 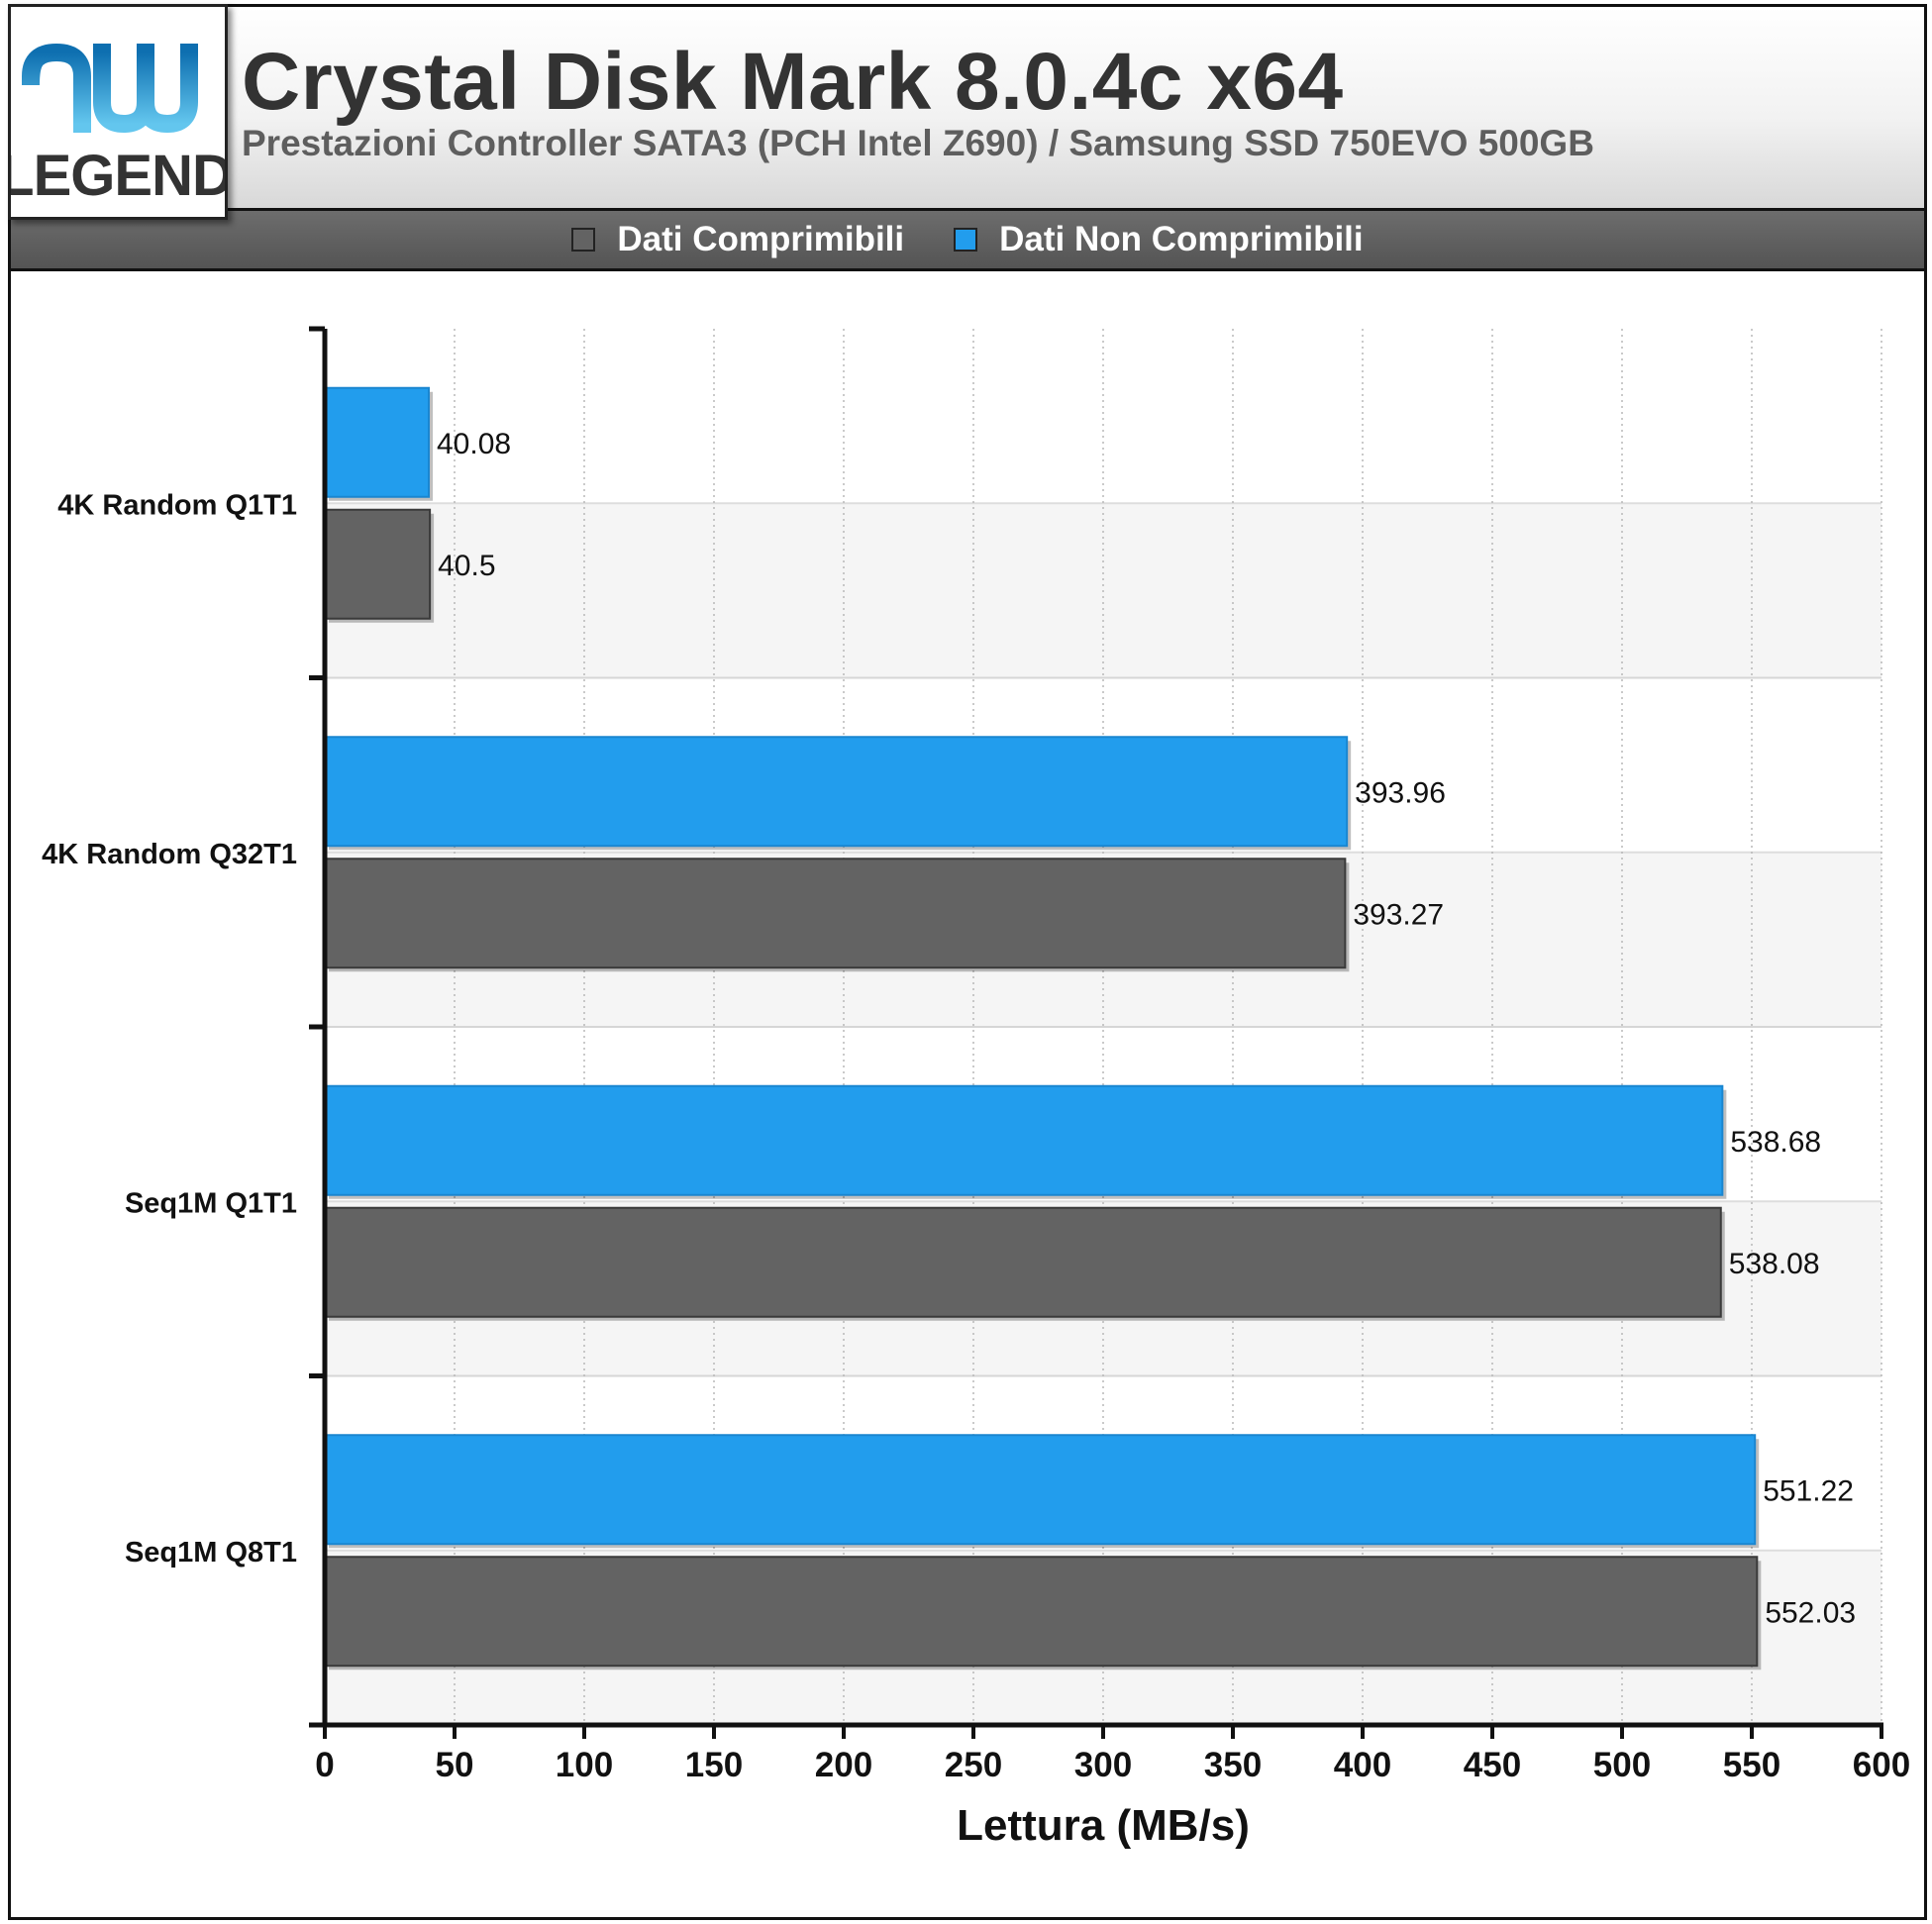 I want to click on data-label: 538.68, so click(x=1775, y=1142).